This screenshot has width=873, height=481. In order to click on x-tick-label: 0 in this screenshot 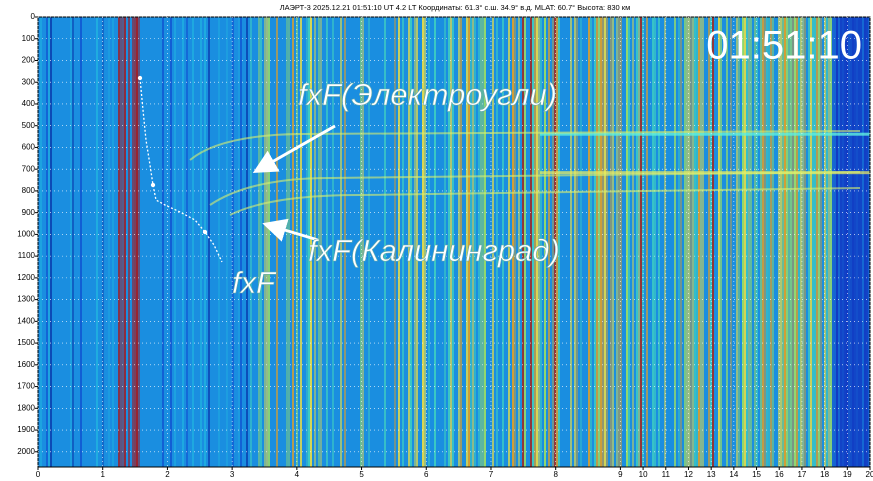, I will do `click(38, 474)`.